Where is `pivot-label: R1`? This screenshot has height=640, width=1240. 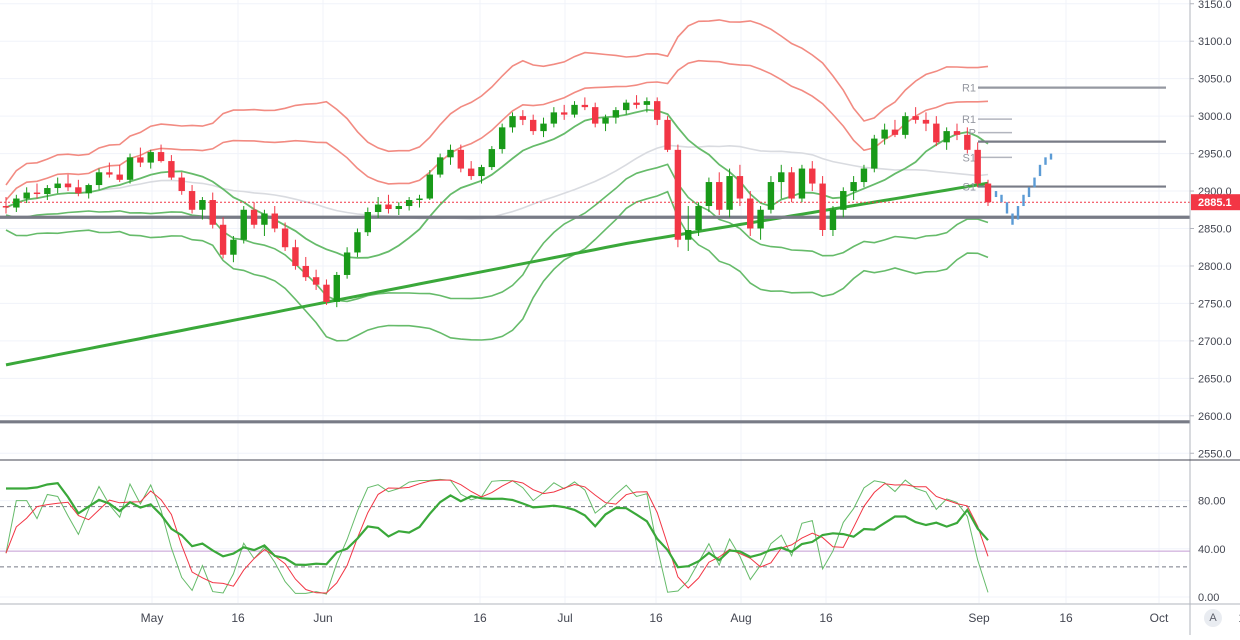
pivot-label: R1 is located at coordinates (969, 120).